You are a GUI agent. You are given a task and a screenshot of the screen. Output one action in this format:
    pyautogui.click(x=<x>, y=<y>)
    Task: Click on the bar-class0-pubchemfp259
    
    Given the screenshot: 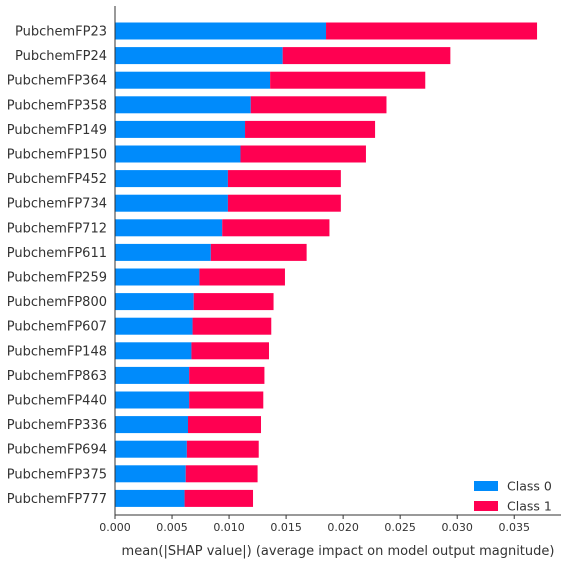 What is the action you would take?
    pyautogui.click(x=157, y=277)
    